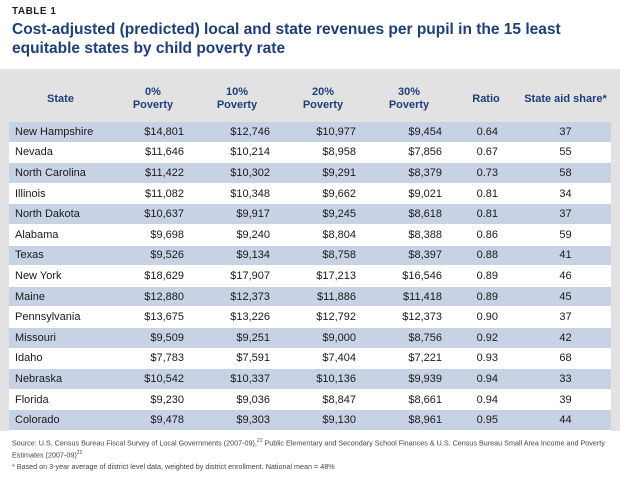 This screenshot has width=620, height=489. I want to click on poverty-0-cell: $11,646, so click(153, 153).